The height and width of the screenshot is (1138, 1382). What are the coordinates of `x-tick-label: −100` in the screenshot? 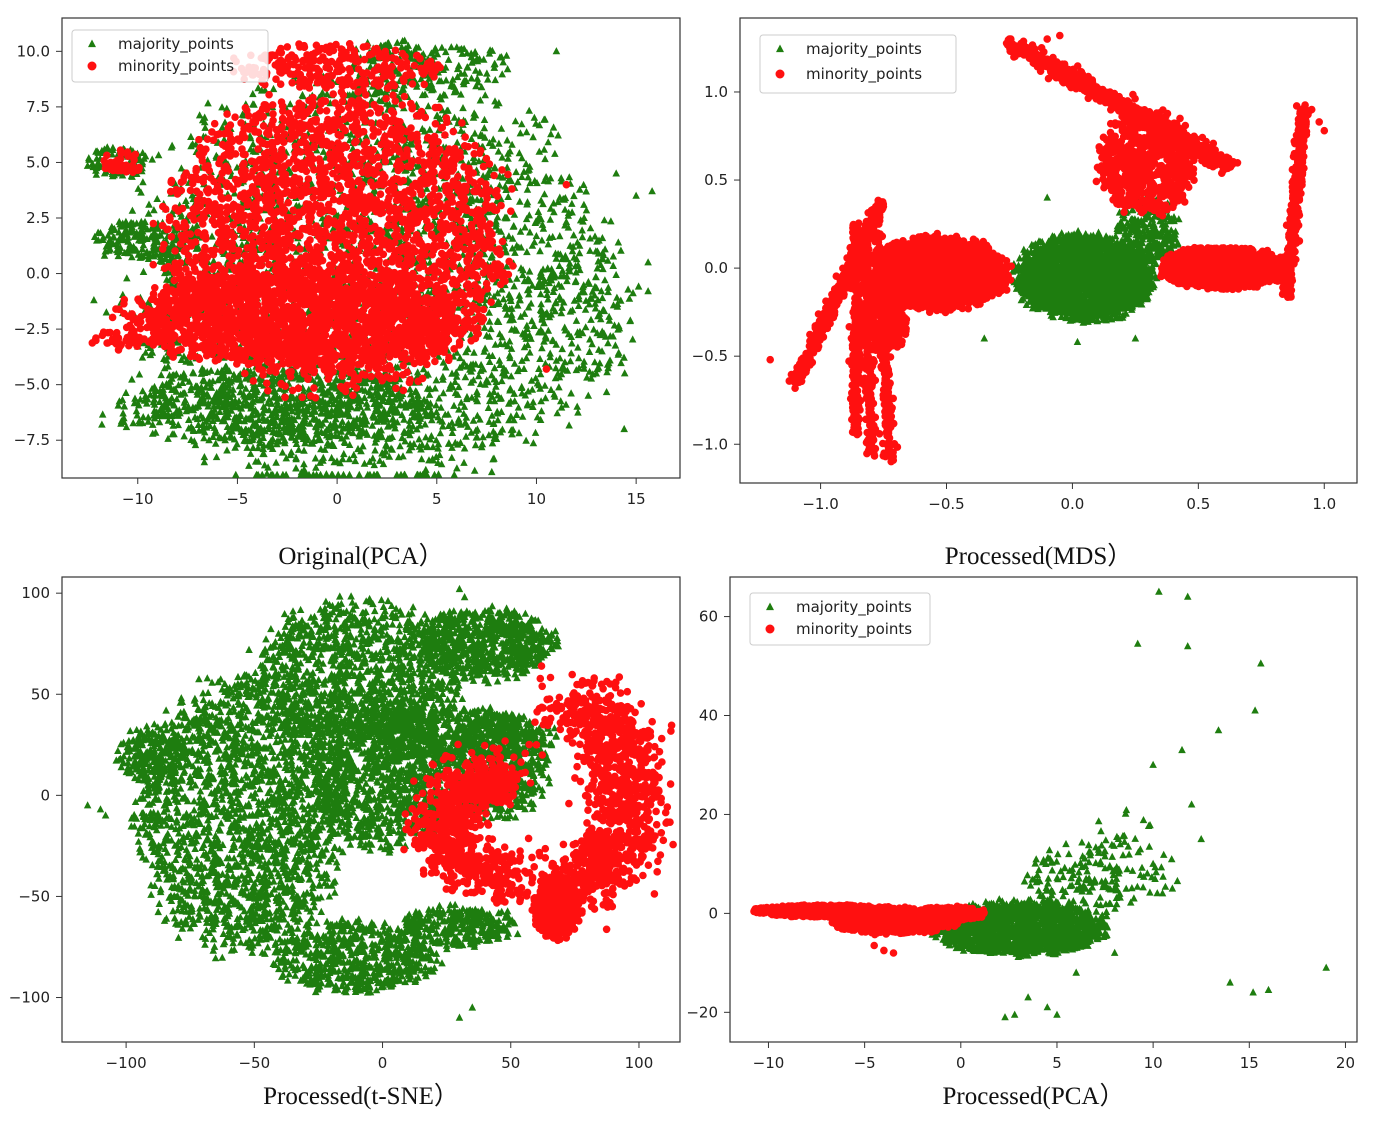 It's located at (126, 1063).